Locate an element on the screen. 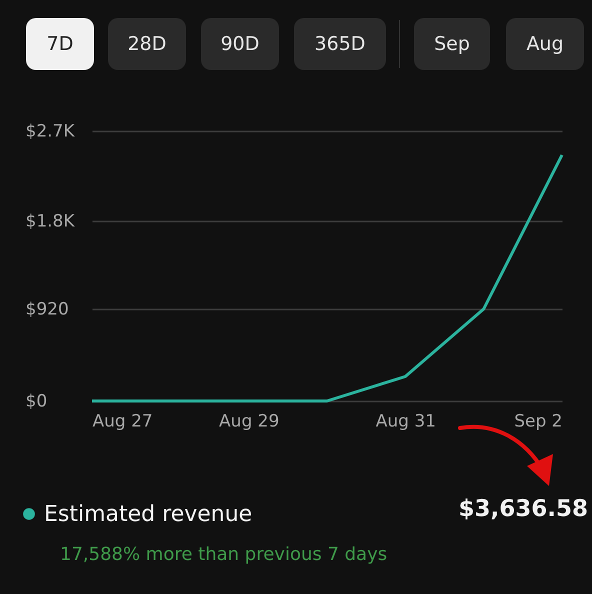  text: $3,636.58 is located at coordinates (523, 509).